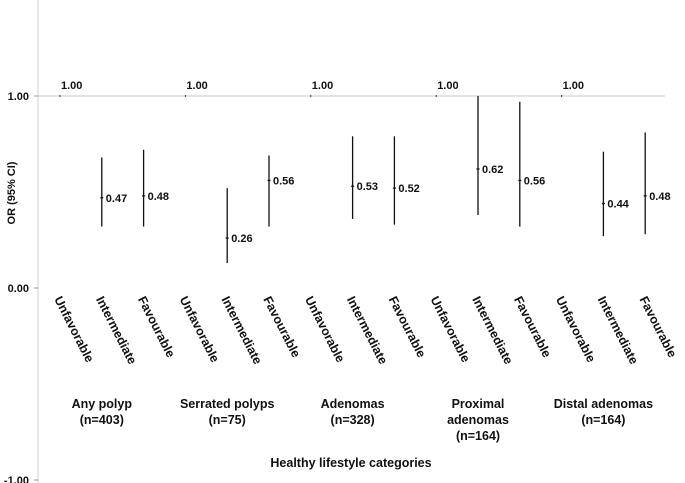  I want to click on group-label: (n=403), so click(102, 420).